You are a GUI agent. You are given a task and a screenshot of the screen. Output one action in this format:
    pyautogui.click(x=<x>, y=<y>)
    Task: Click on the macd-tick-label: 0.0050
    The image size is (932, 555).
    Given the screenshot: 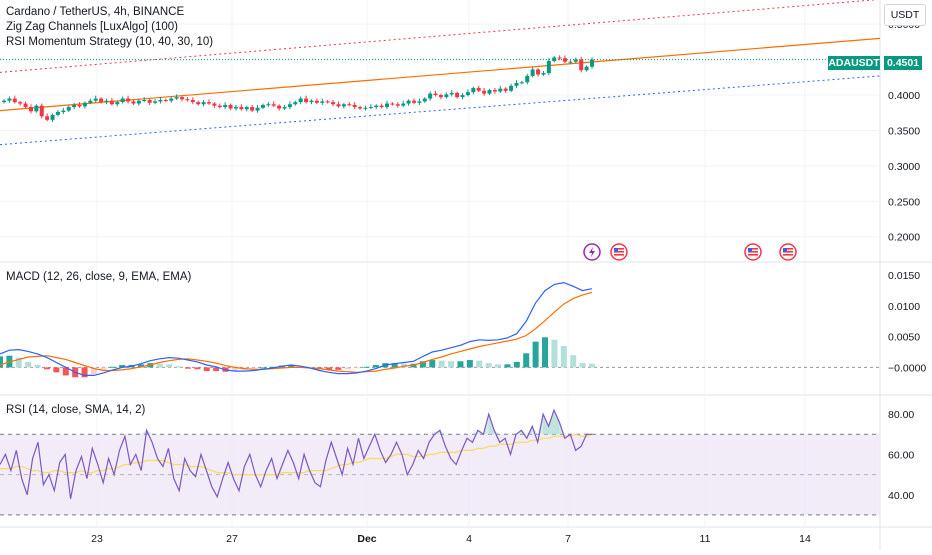 What is the action you would take?
    pyautogui.click(x=904, y=338)
    